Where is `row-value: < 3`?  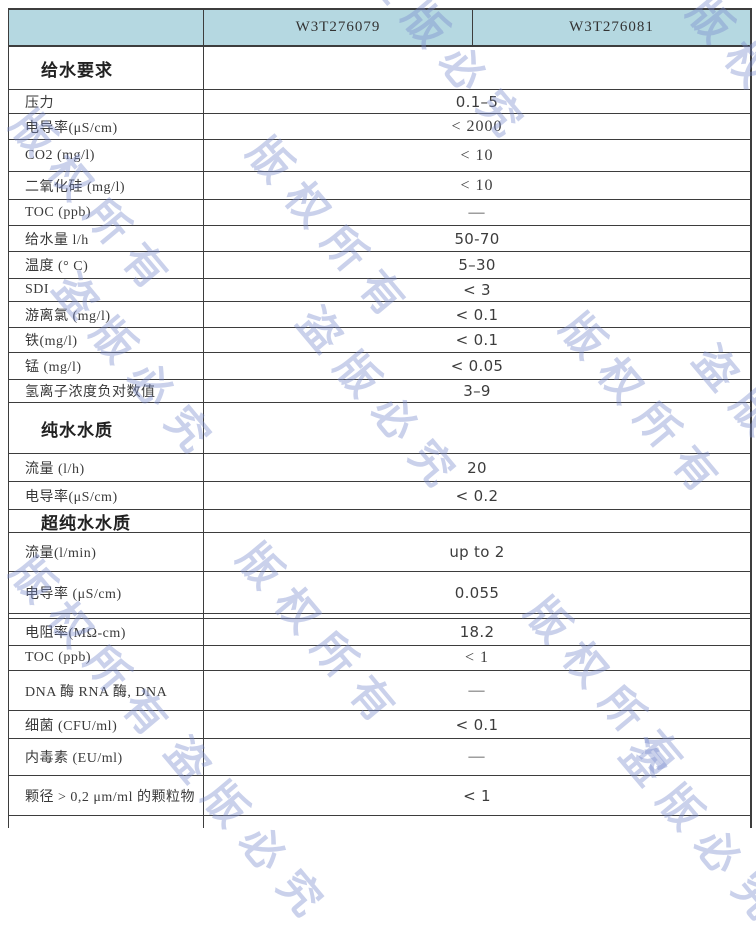 row-value: < 3 is located at coordinates (477, 290).